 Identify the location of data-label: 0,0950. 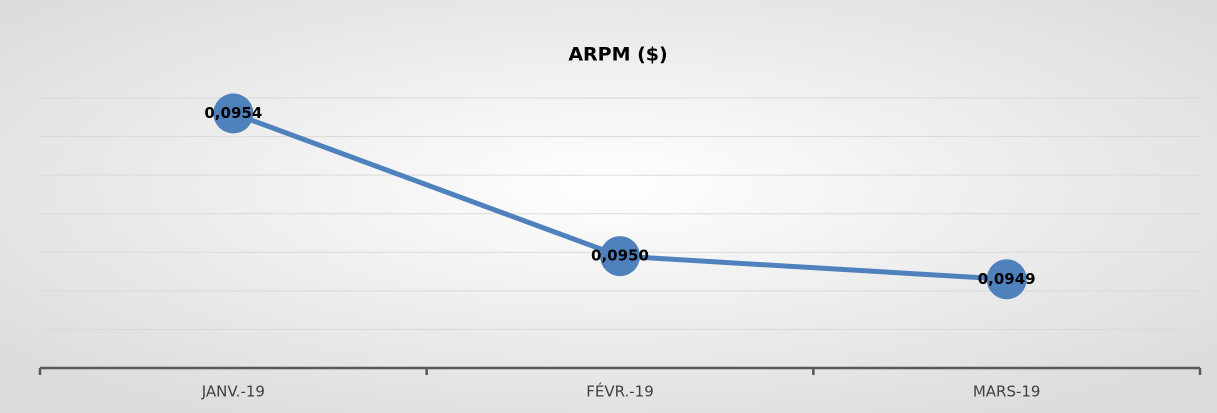
(620, 256).